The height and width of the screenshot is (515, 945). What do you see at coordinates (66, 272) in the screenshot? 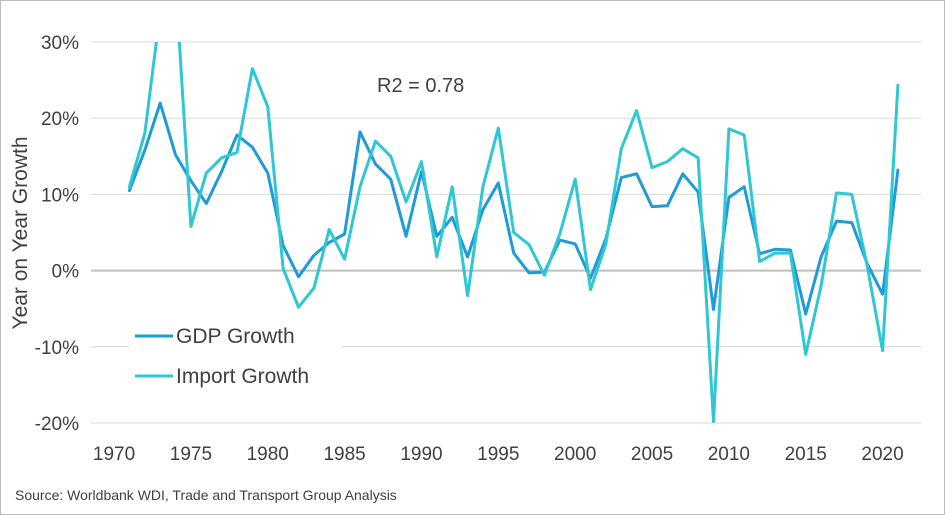
I see `y-tick-label: 0%` at bounding box center [66, 272].